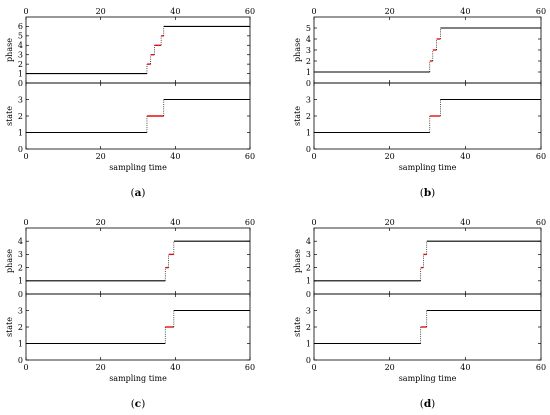 The height and width of the screenshot is (415, 550). Describe the element at coordinates (428, 193) in the screenshot. I see `panel-label: (b)` at that location.